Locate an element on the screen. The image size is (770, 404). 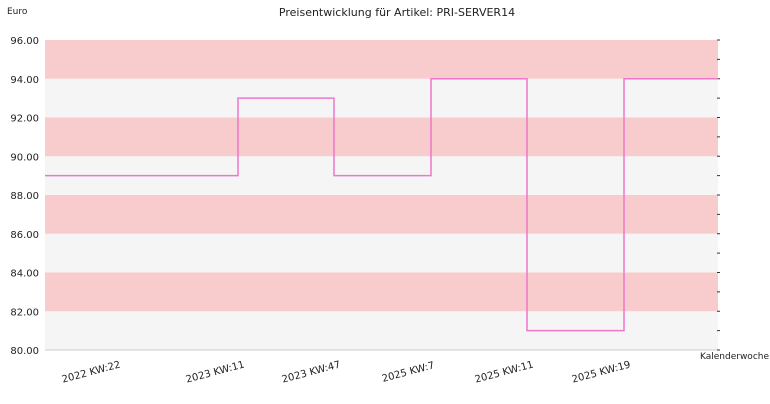
x-tick-label: 2022 KW:22 is located at coordinates (91, 372).